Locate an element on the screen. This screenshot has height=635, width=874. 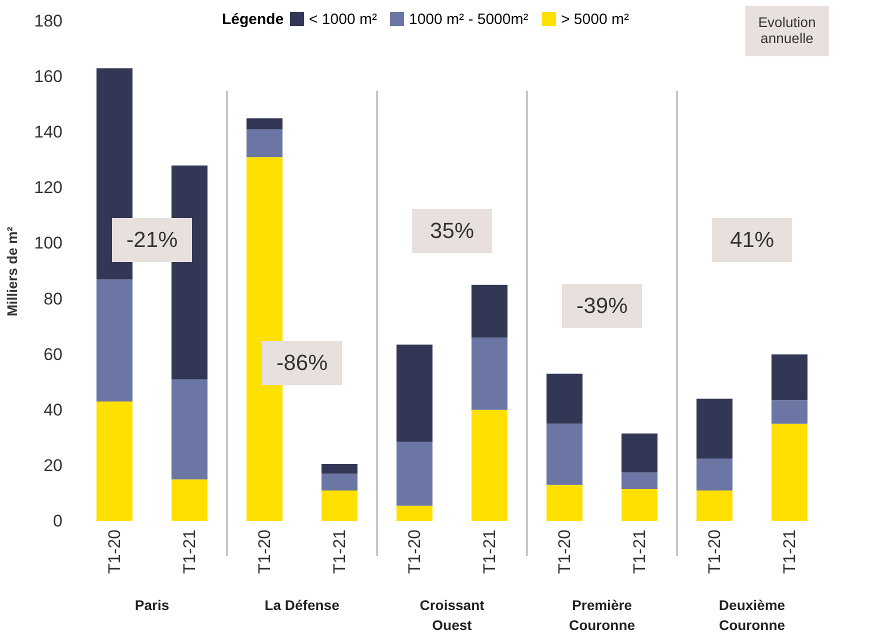
annotation: -86% is located at coordinates (302, 362).